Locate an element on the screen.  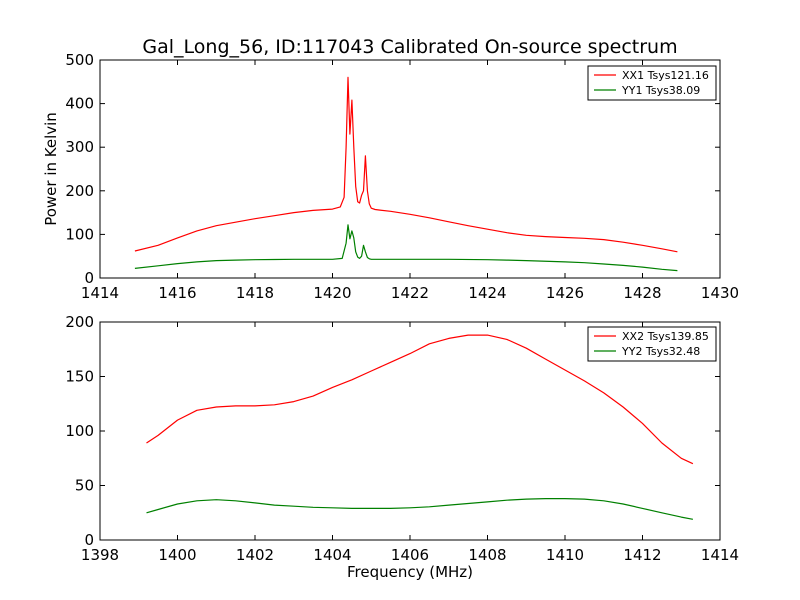
x-tick-label: 1406 is located at coordinates (410, 555).